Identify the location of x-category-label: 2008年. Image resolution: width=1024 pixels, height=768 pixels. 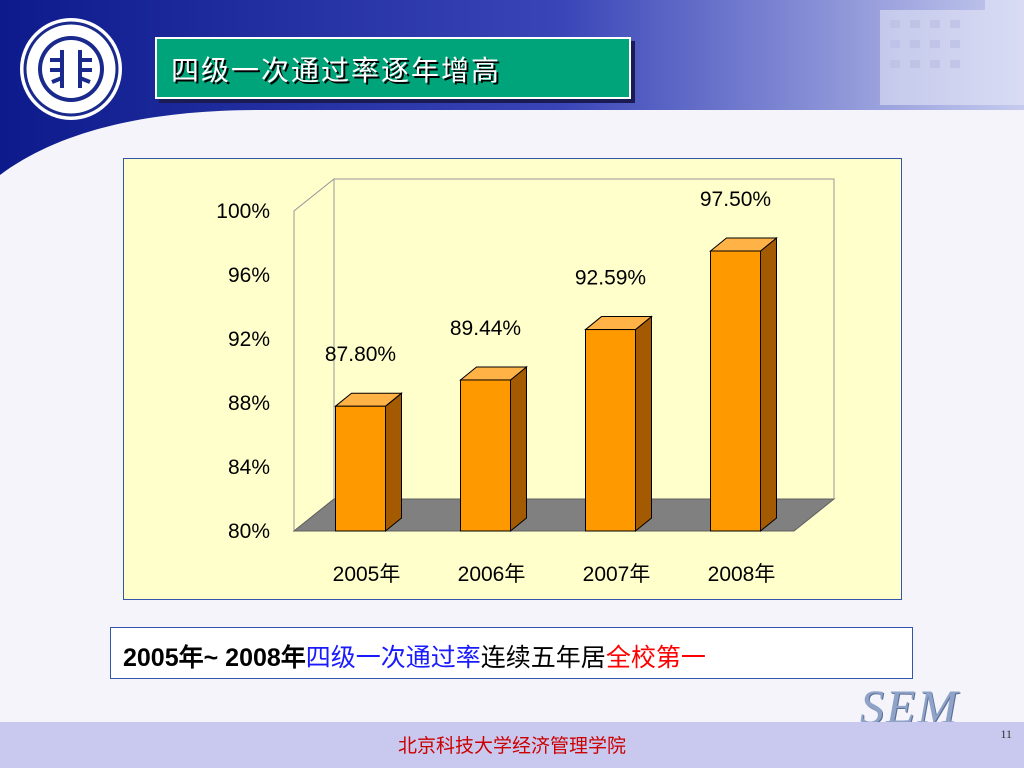
(742, 574).